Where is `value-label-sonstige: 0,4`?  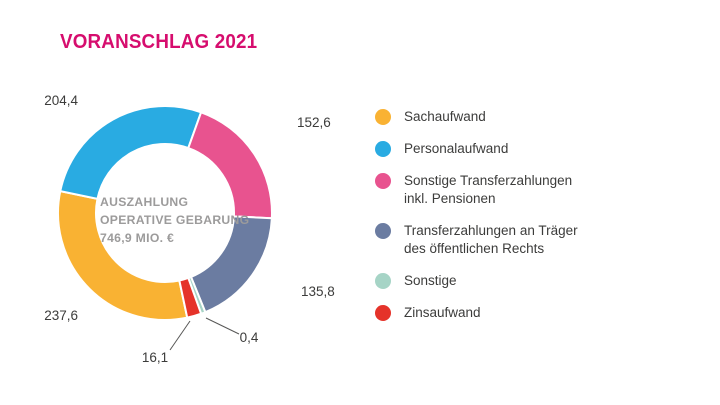 value-label-sonstige: 0,4 is located at coordinates (249, 337).